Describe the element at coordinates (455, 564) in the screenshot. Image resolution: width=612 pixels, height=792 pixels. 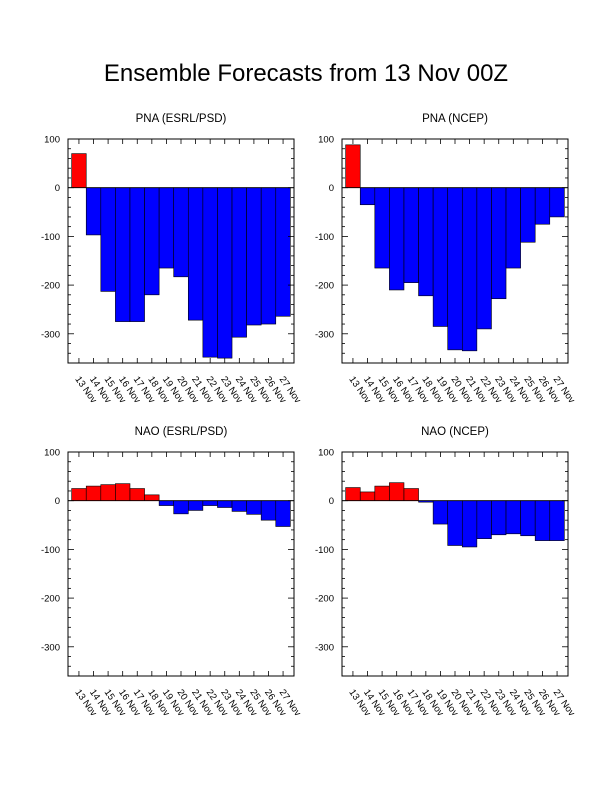
I see `plot-frame` at that location.